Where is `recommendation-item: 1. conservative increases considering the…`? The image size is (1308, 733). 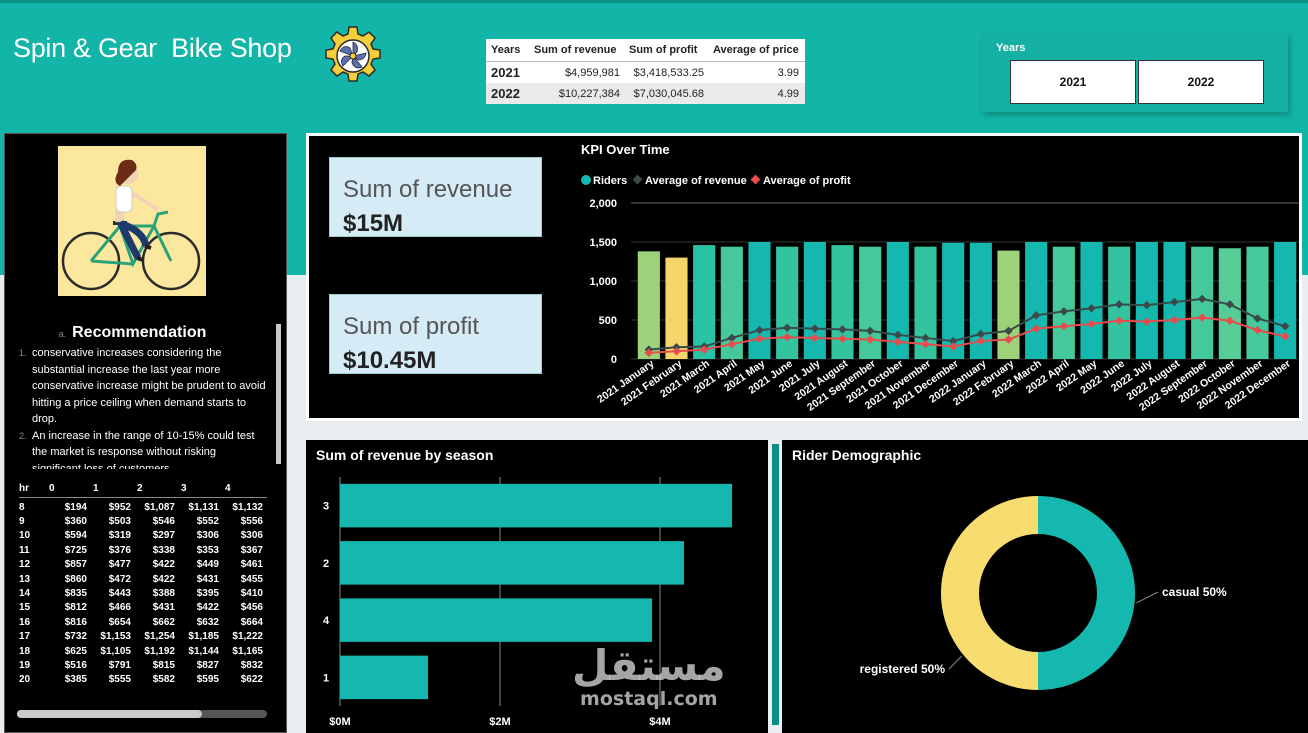 recommendation-item: 1. conservative increases considering the… is located at coordinates (143, 386).